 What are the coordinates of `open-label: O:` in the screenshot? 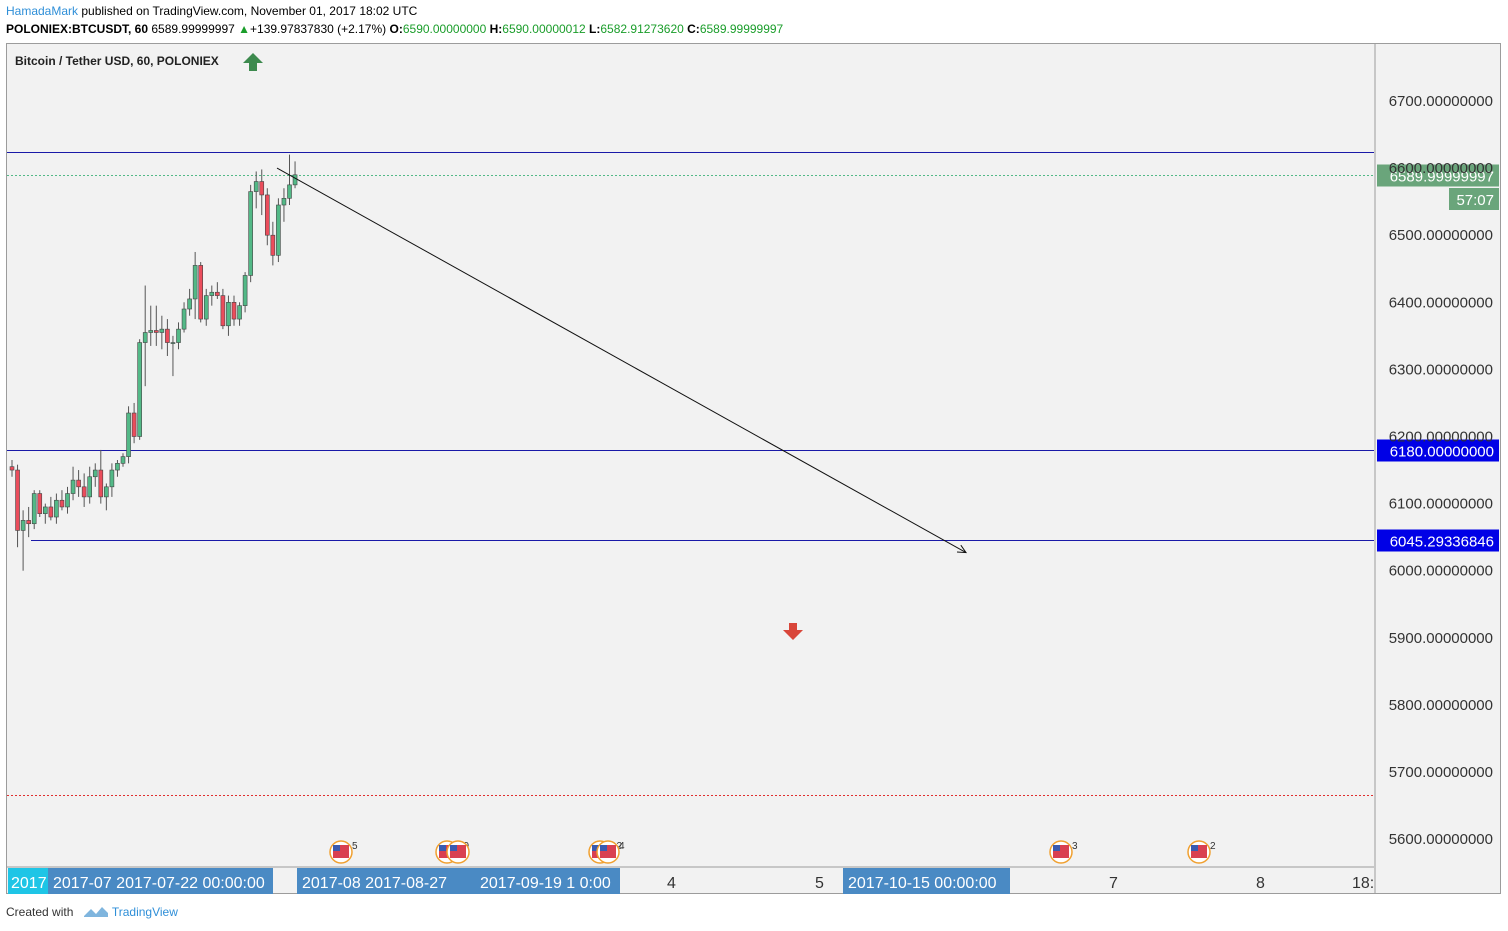 It's located at (396, 29).